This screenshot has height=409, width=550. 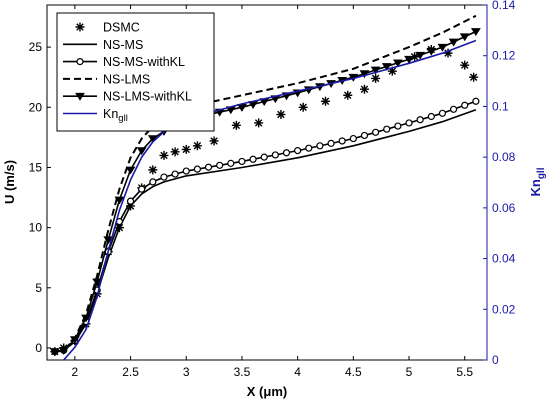 What do you see at coordinates (499, 183) in the screenshot?
I see `right-y-axis: 0 0.02 0.04 0.06 0.08 0.1 0.12 0.14` at bounding box center [499, 183].